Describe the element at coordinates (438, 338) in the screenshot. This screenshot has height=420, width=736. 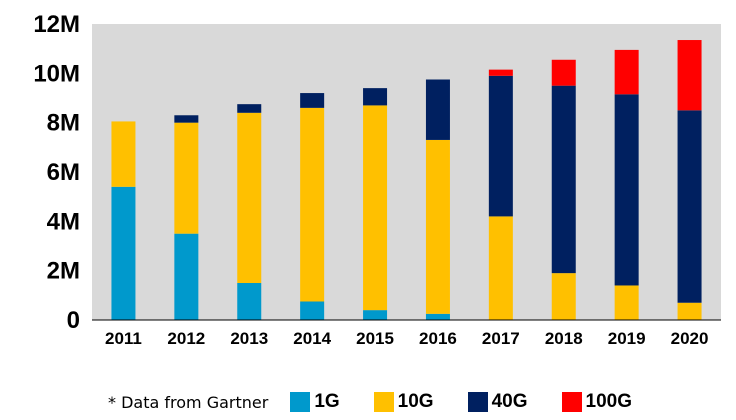
I see `x-tick-label-2016: 2016` at that location.